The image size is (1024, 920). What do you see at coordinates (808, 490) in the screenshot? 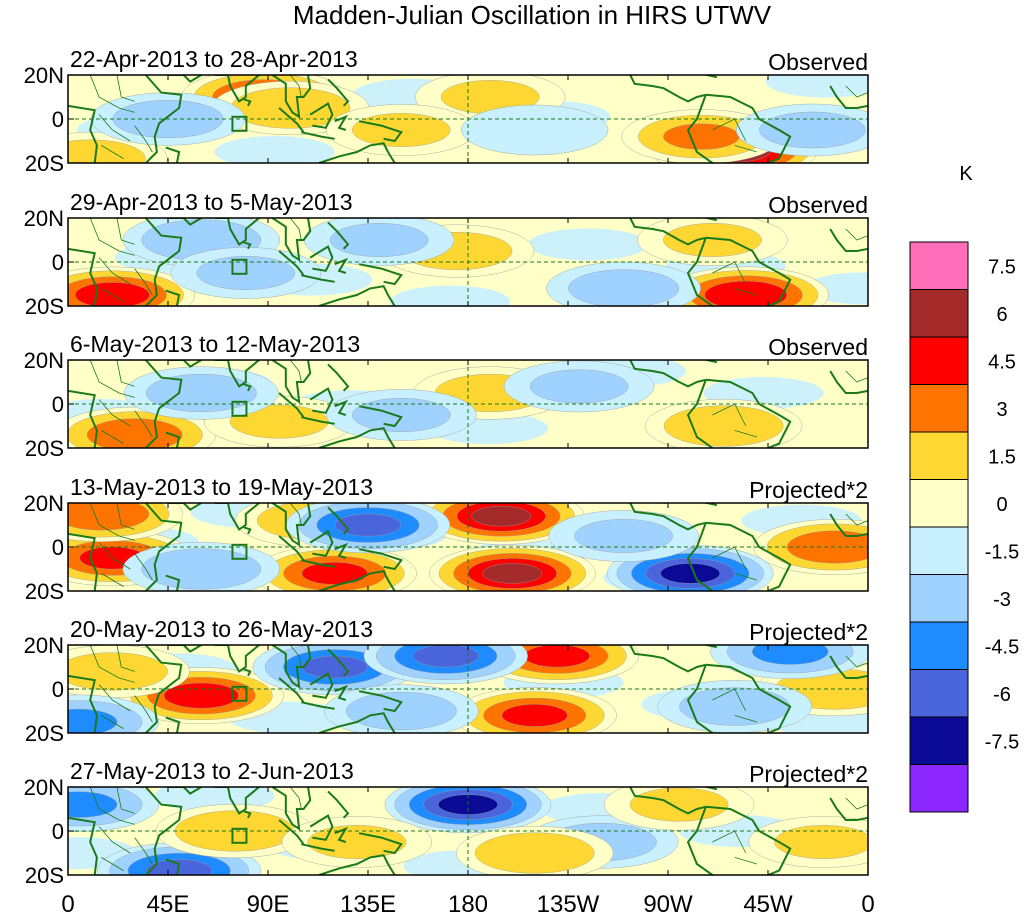
I see `panel-kind-label: Projected*2` at bounding box center [808, 490].